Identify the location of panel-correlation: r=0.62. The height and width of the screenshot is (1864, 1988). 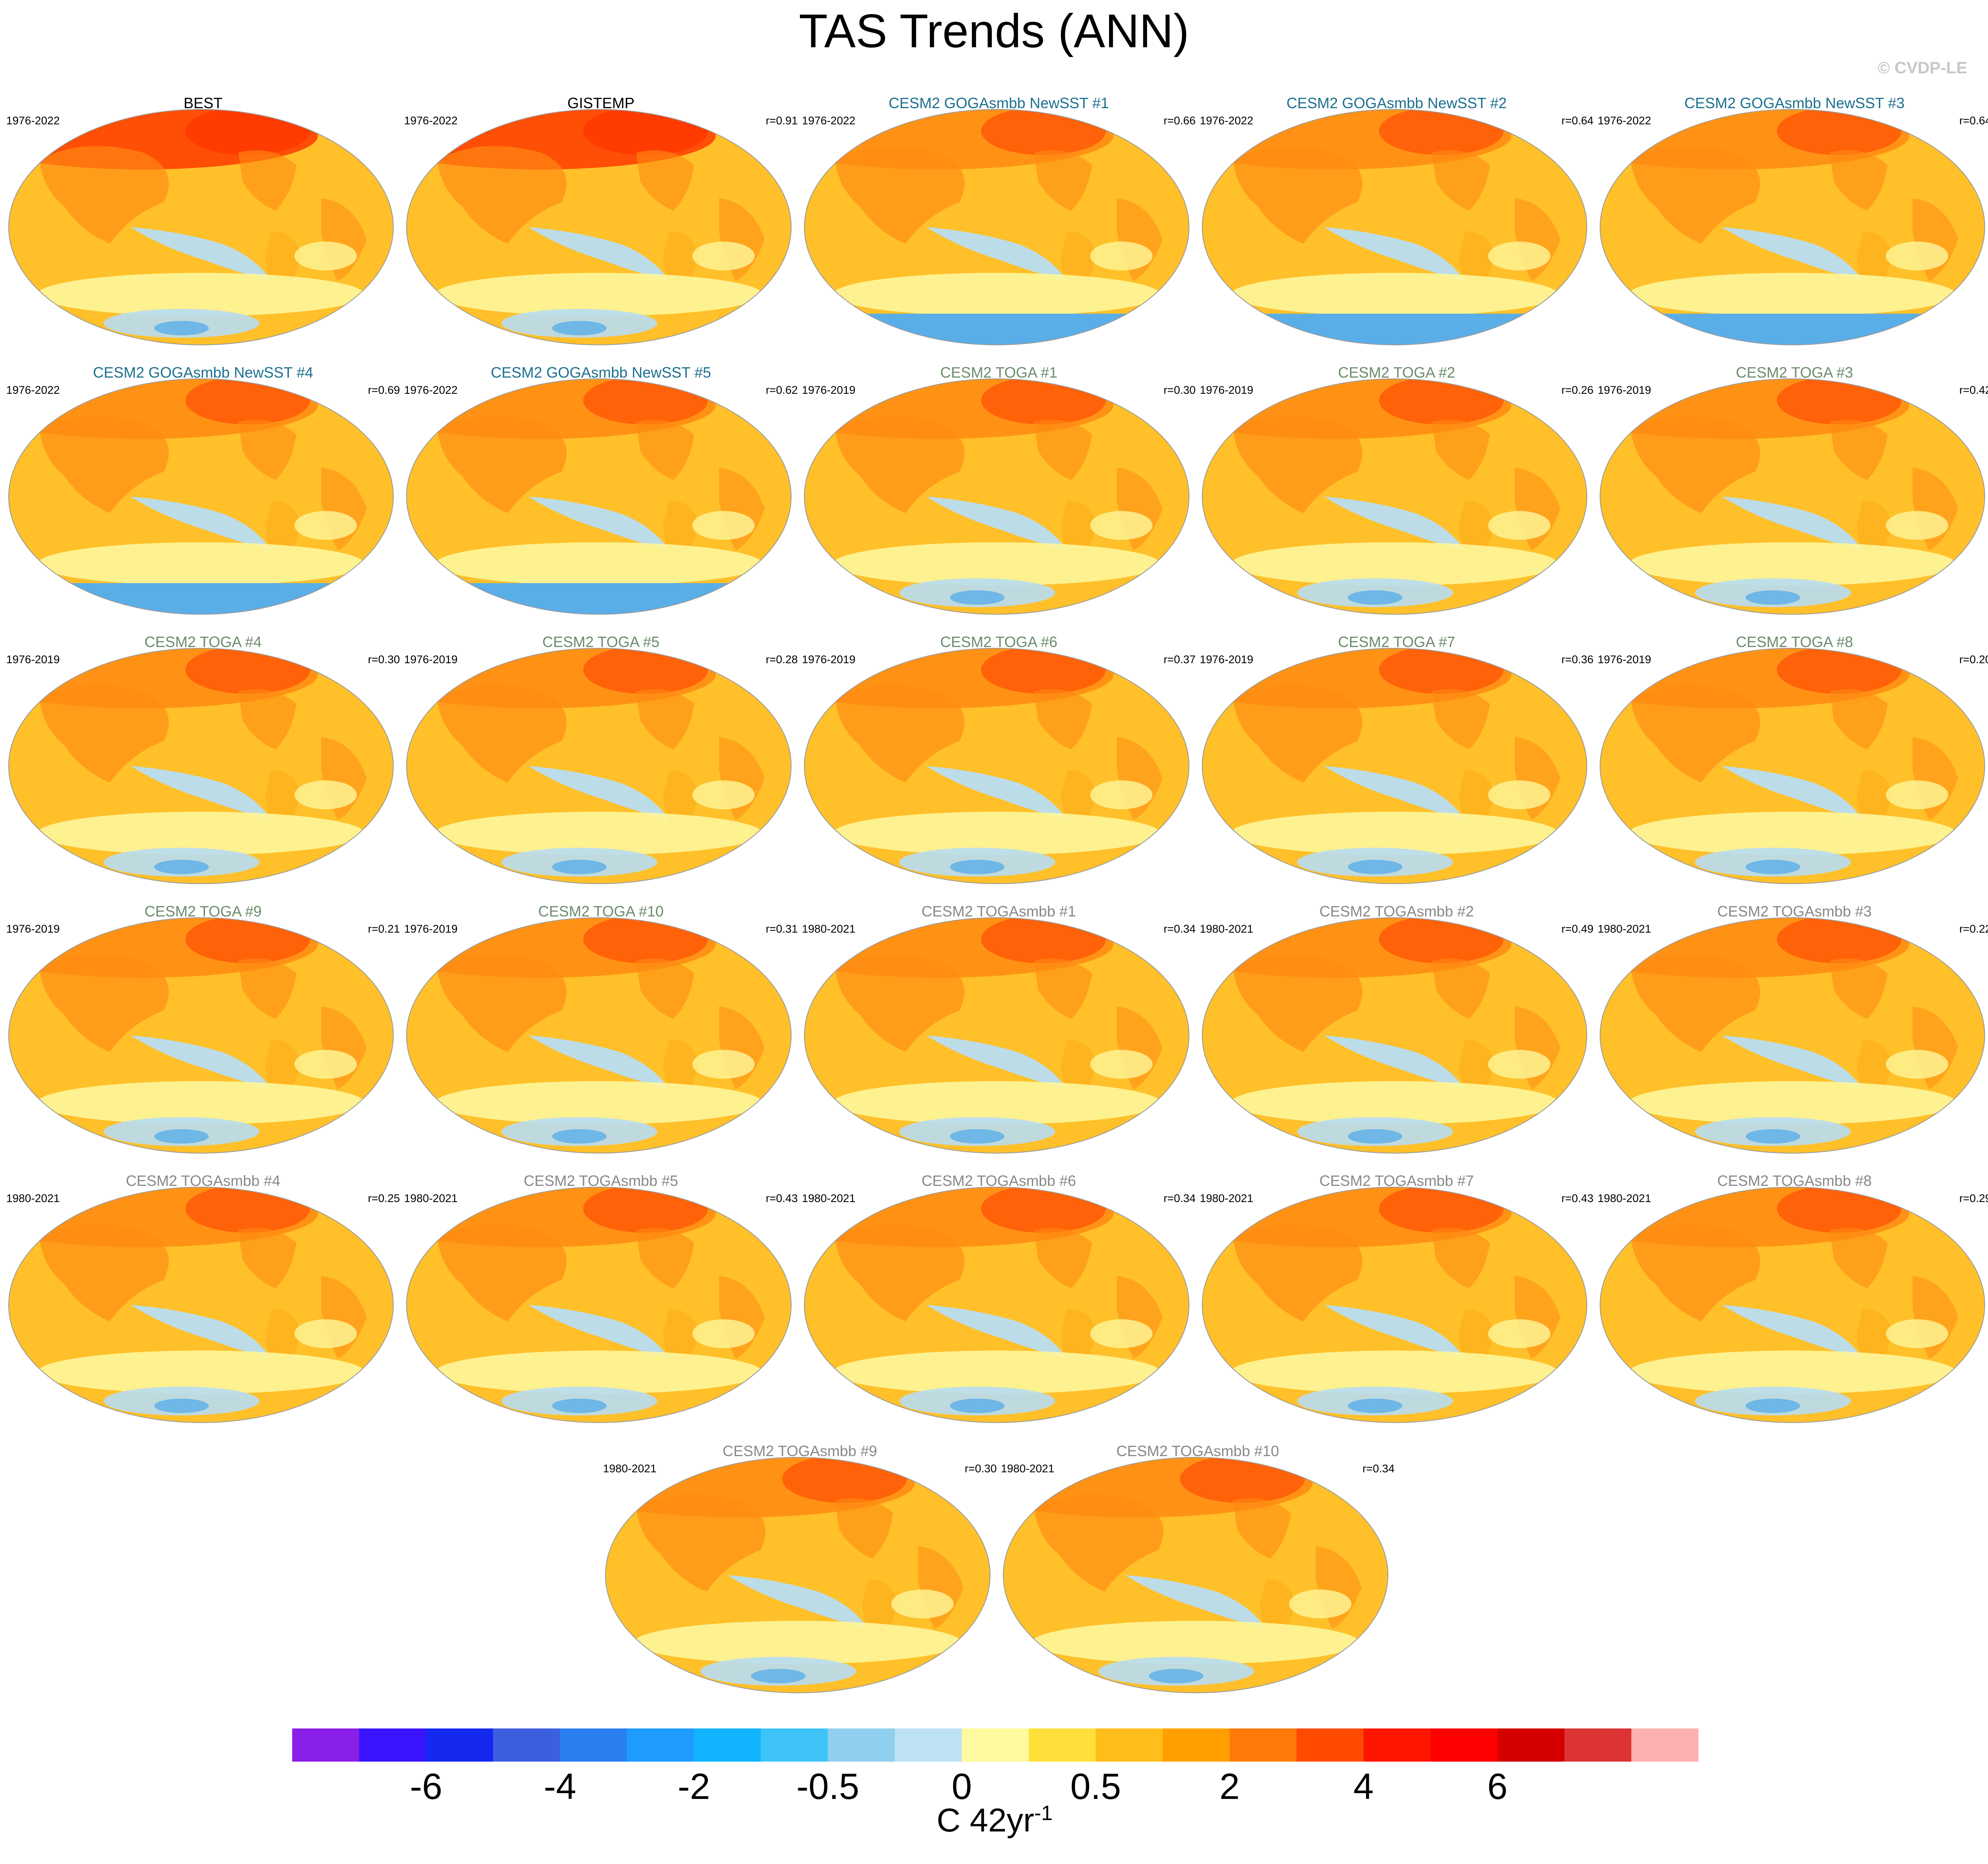
(781, 390).